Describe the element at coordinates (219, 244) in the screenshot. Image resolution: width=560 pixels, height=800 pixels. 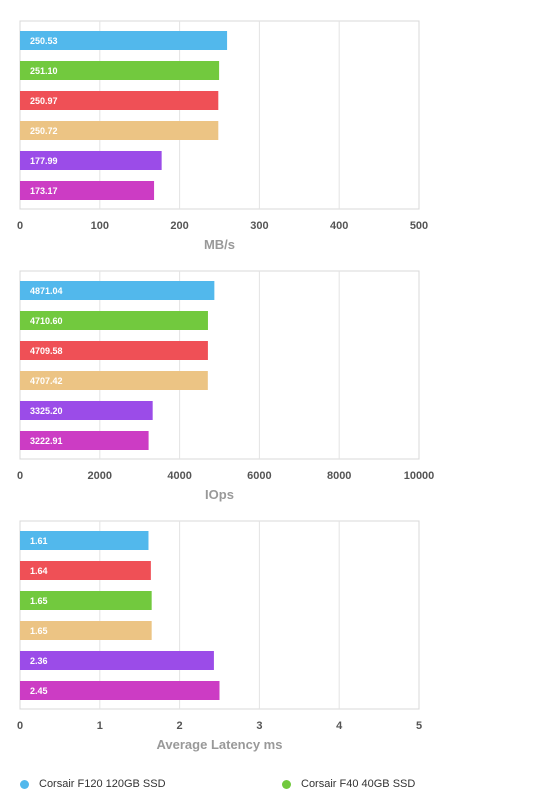
I see `chart-1-x-axis-title: MB/s` at that location.